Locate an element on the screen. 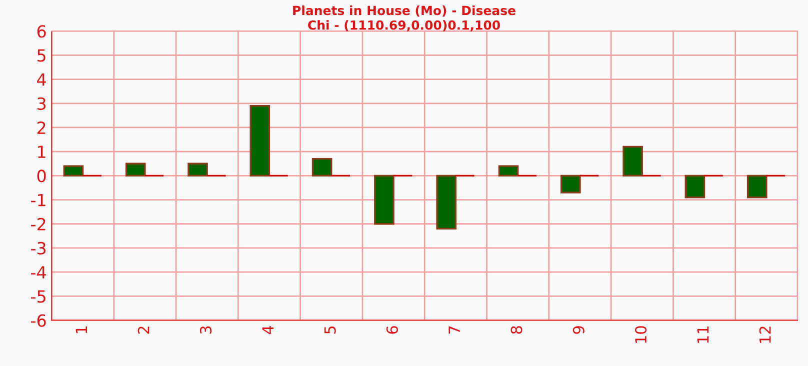 This screenshot has height=366, width=808. x-tick-label: 6 is located at coordinates (392, 330).